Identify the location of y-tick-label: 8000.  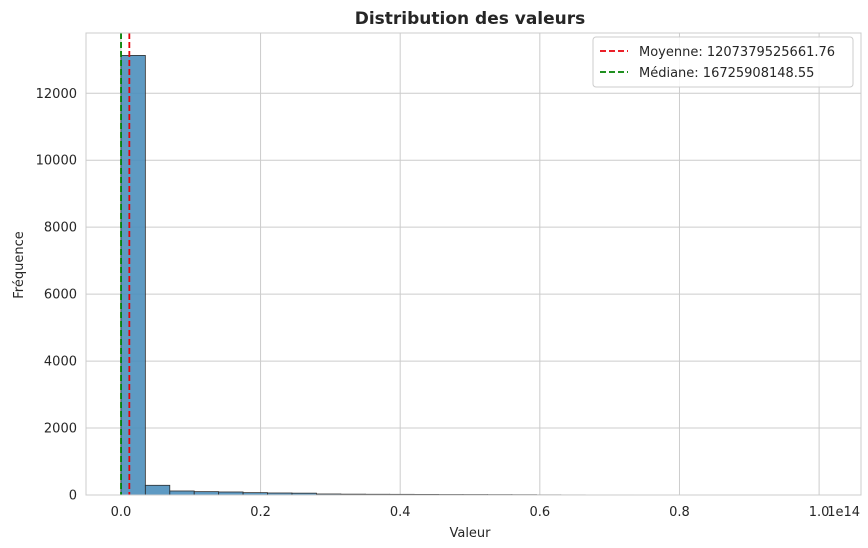
(60, 228).